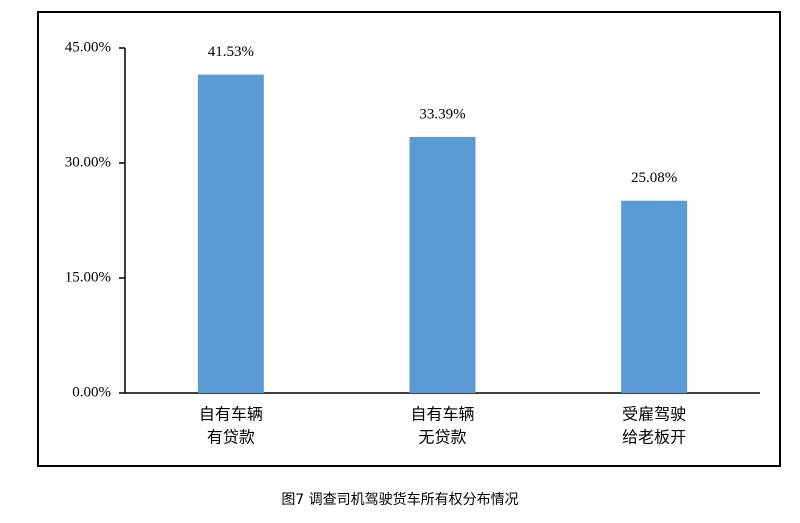 The image size is (800, 523). I want to click on y-tick-label: 15.00%, so click(88, 277).